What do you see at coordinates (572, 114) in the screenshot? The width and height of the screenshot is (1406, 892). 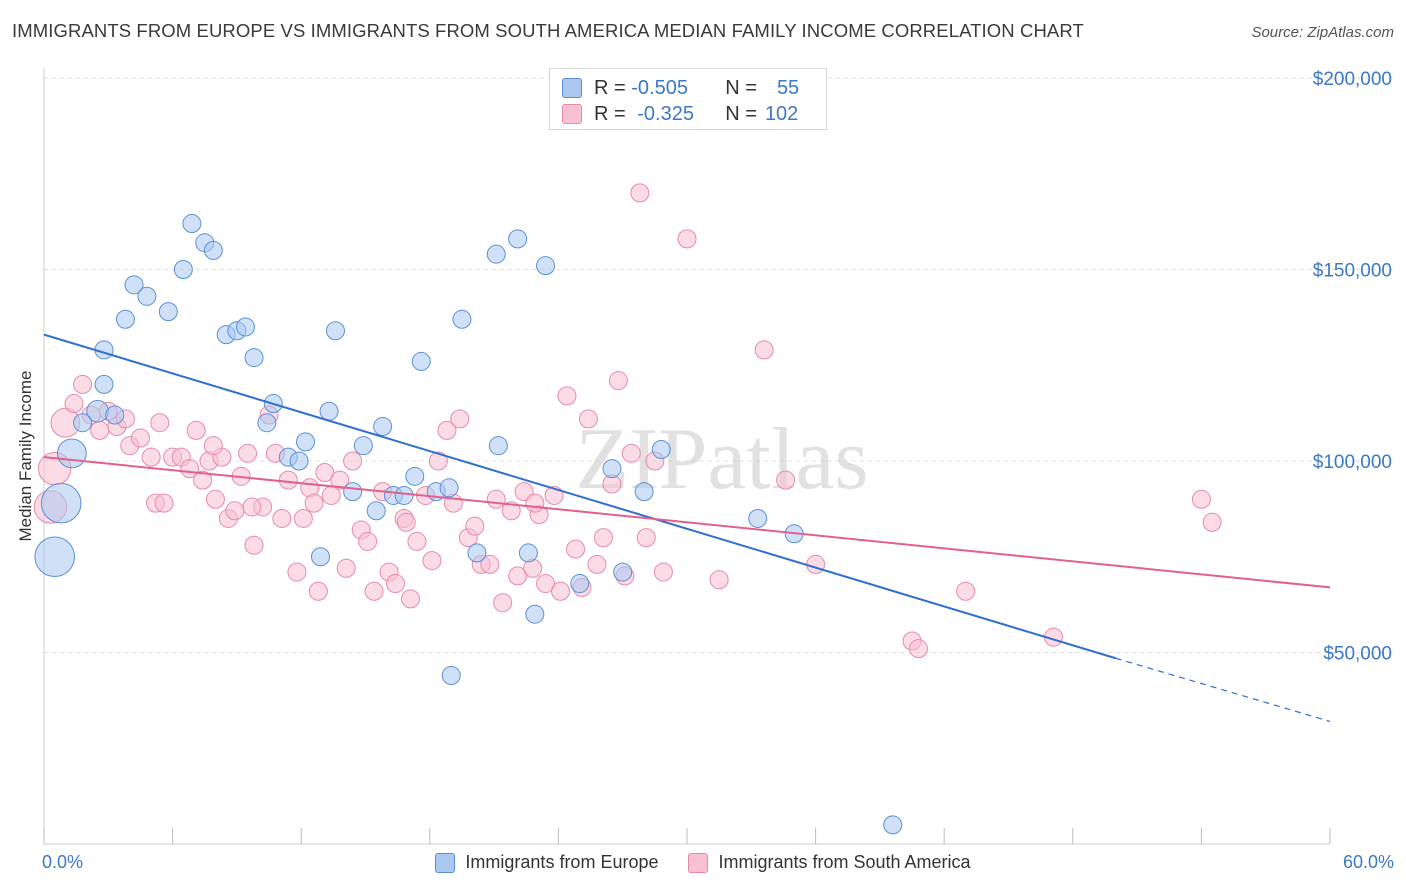 I see `south-america-swatch` at bounding box center [572, 114].